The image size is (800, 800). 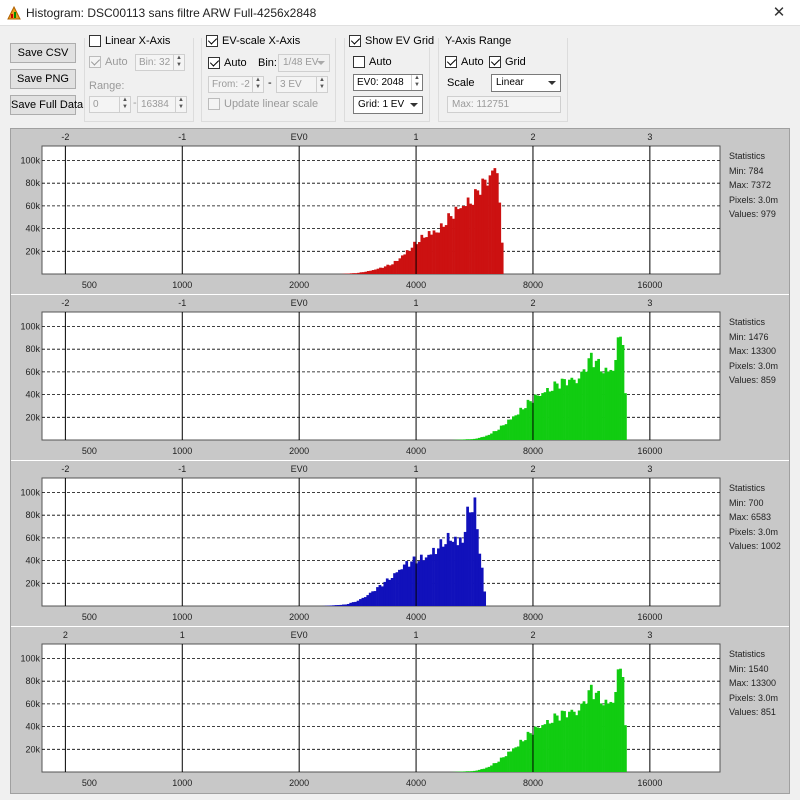 What do you see at coordinates (271, 104) in the screenshot?
I see `update-linear-scale-label: Update linear scale` at bounding box center [271, 104].